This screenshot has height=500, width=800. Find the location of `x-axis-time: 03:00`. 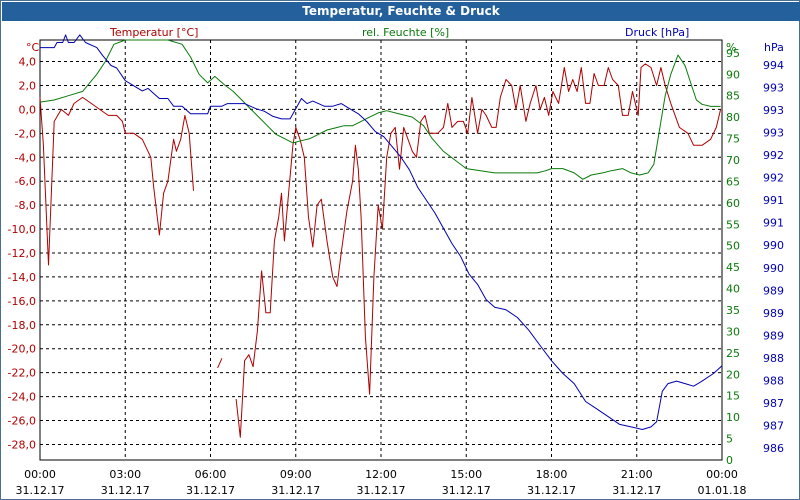

x-axis-time: 03:00 is located at coordinates (125, 474).